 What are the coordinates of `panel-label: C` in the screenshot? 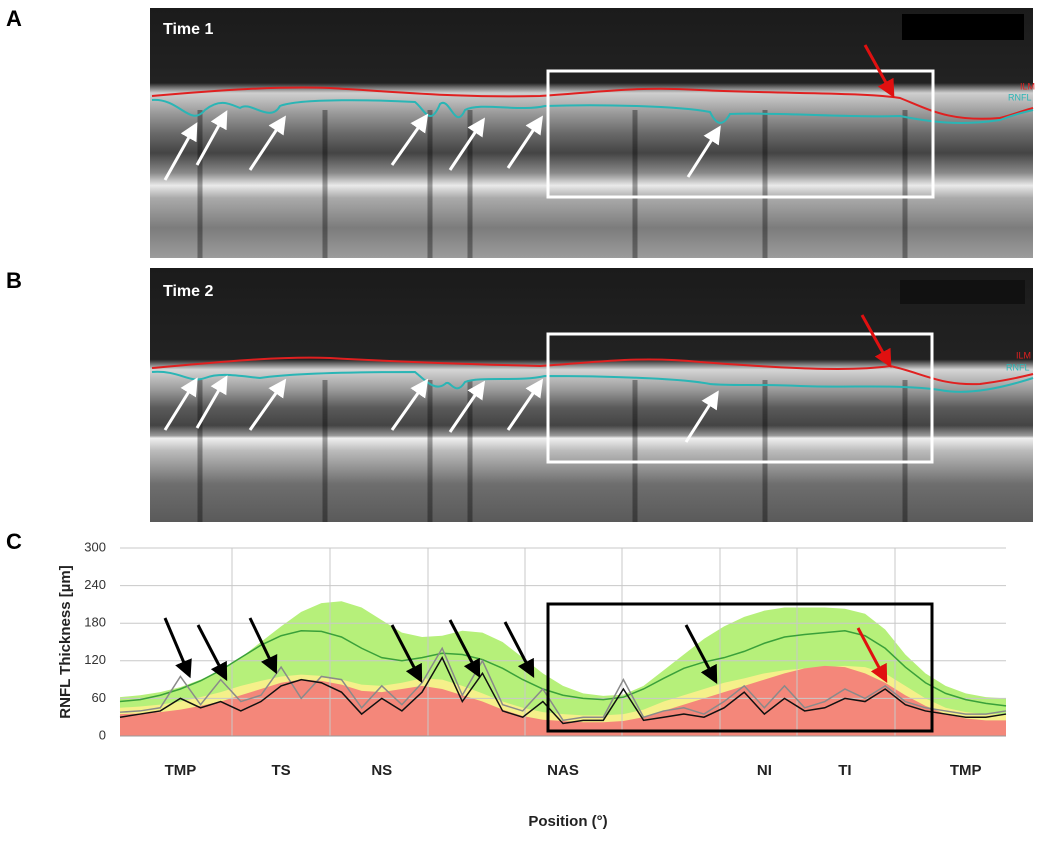 It's located at (14, 541).